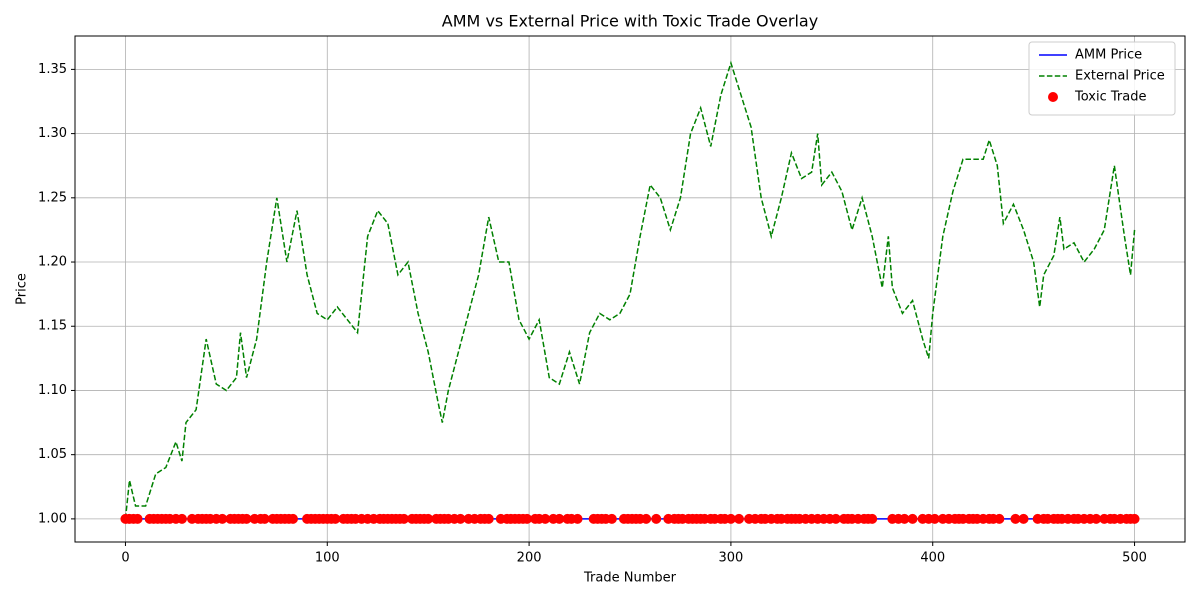 This screenshot has width=1200, height=600. Describe the element at coordinates (730, 558) in the screenshot. I see `x-tick-label: 300` at that location.